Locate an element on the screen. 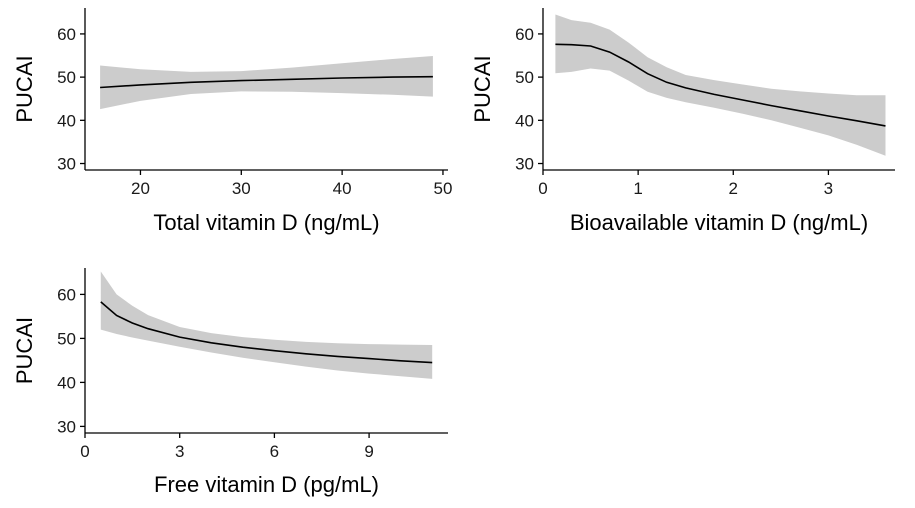 This screenshot has height=508, width=915. x-tick-label: 2 is located at coordinates (733, 188).